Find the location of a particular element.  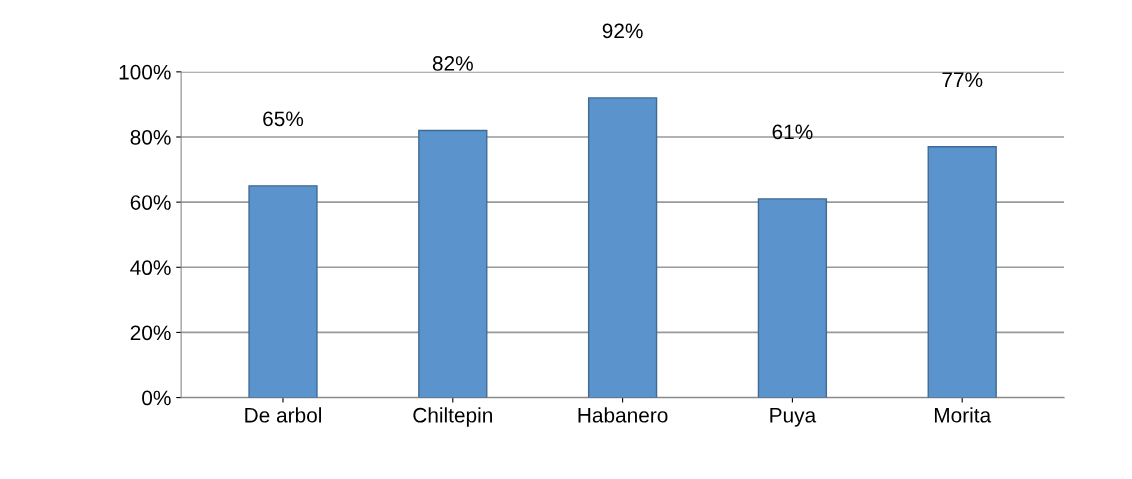

data-label: 82% is located at coordinates (452, 63).